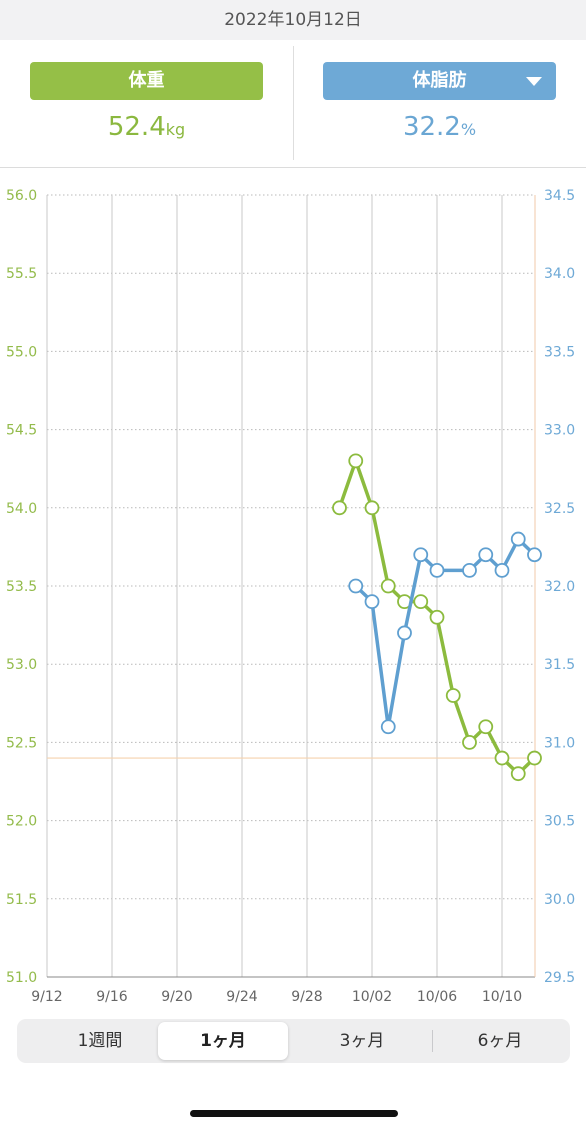  Describe the element at coordinates (306, 997) in the screenshot. I see `x-tick-label: 9/28` at that location.